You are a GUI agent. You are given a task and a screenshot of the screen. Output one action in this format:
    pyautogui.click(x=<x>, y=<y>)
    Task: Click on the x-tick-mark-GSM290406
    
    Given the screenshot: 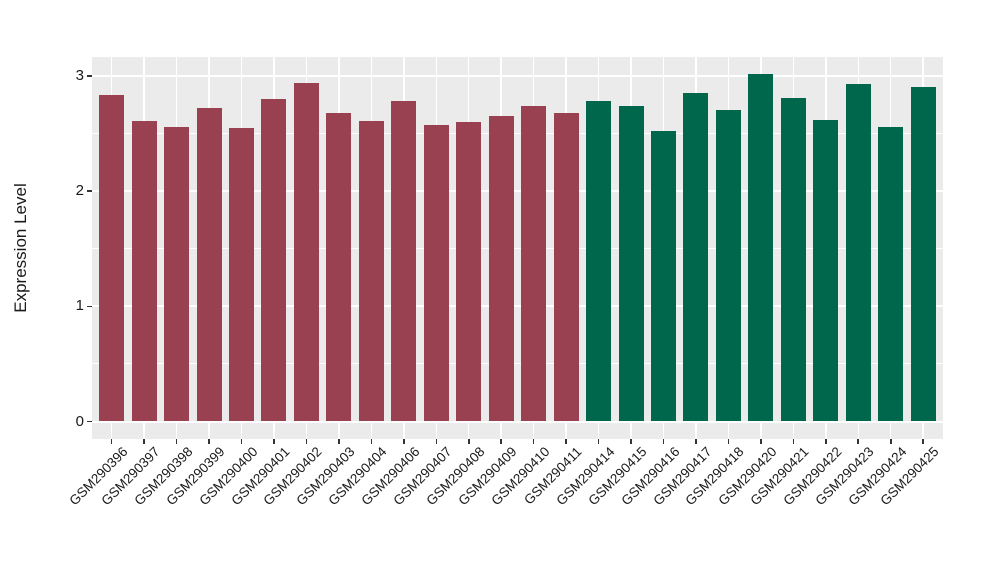 What is the action you would take?
    pyautogui.click(x=404, y=441)
    